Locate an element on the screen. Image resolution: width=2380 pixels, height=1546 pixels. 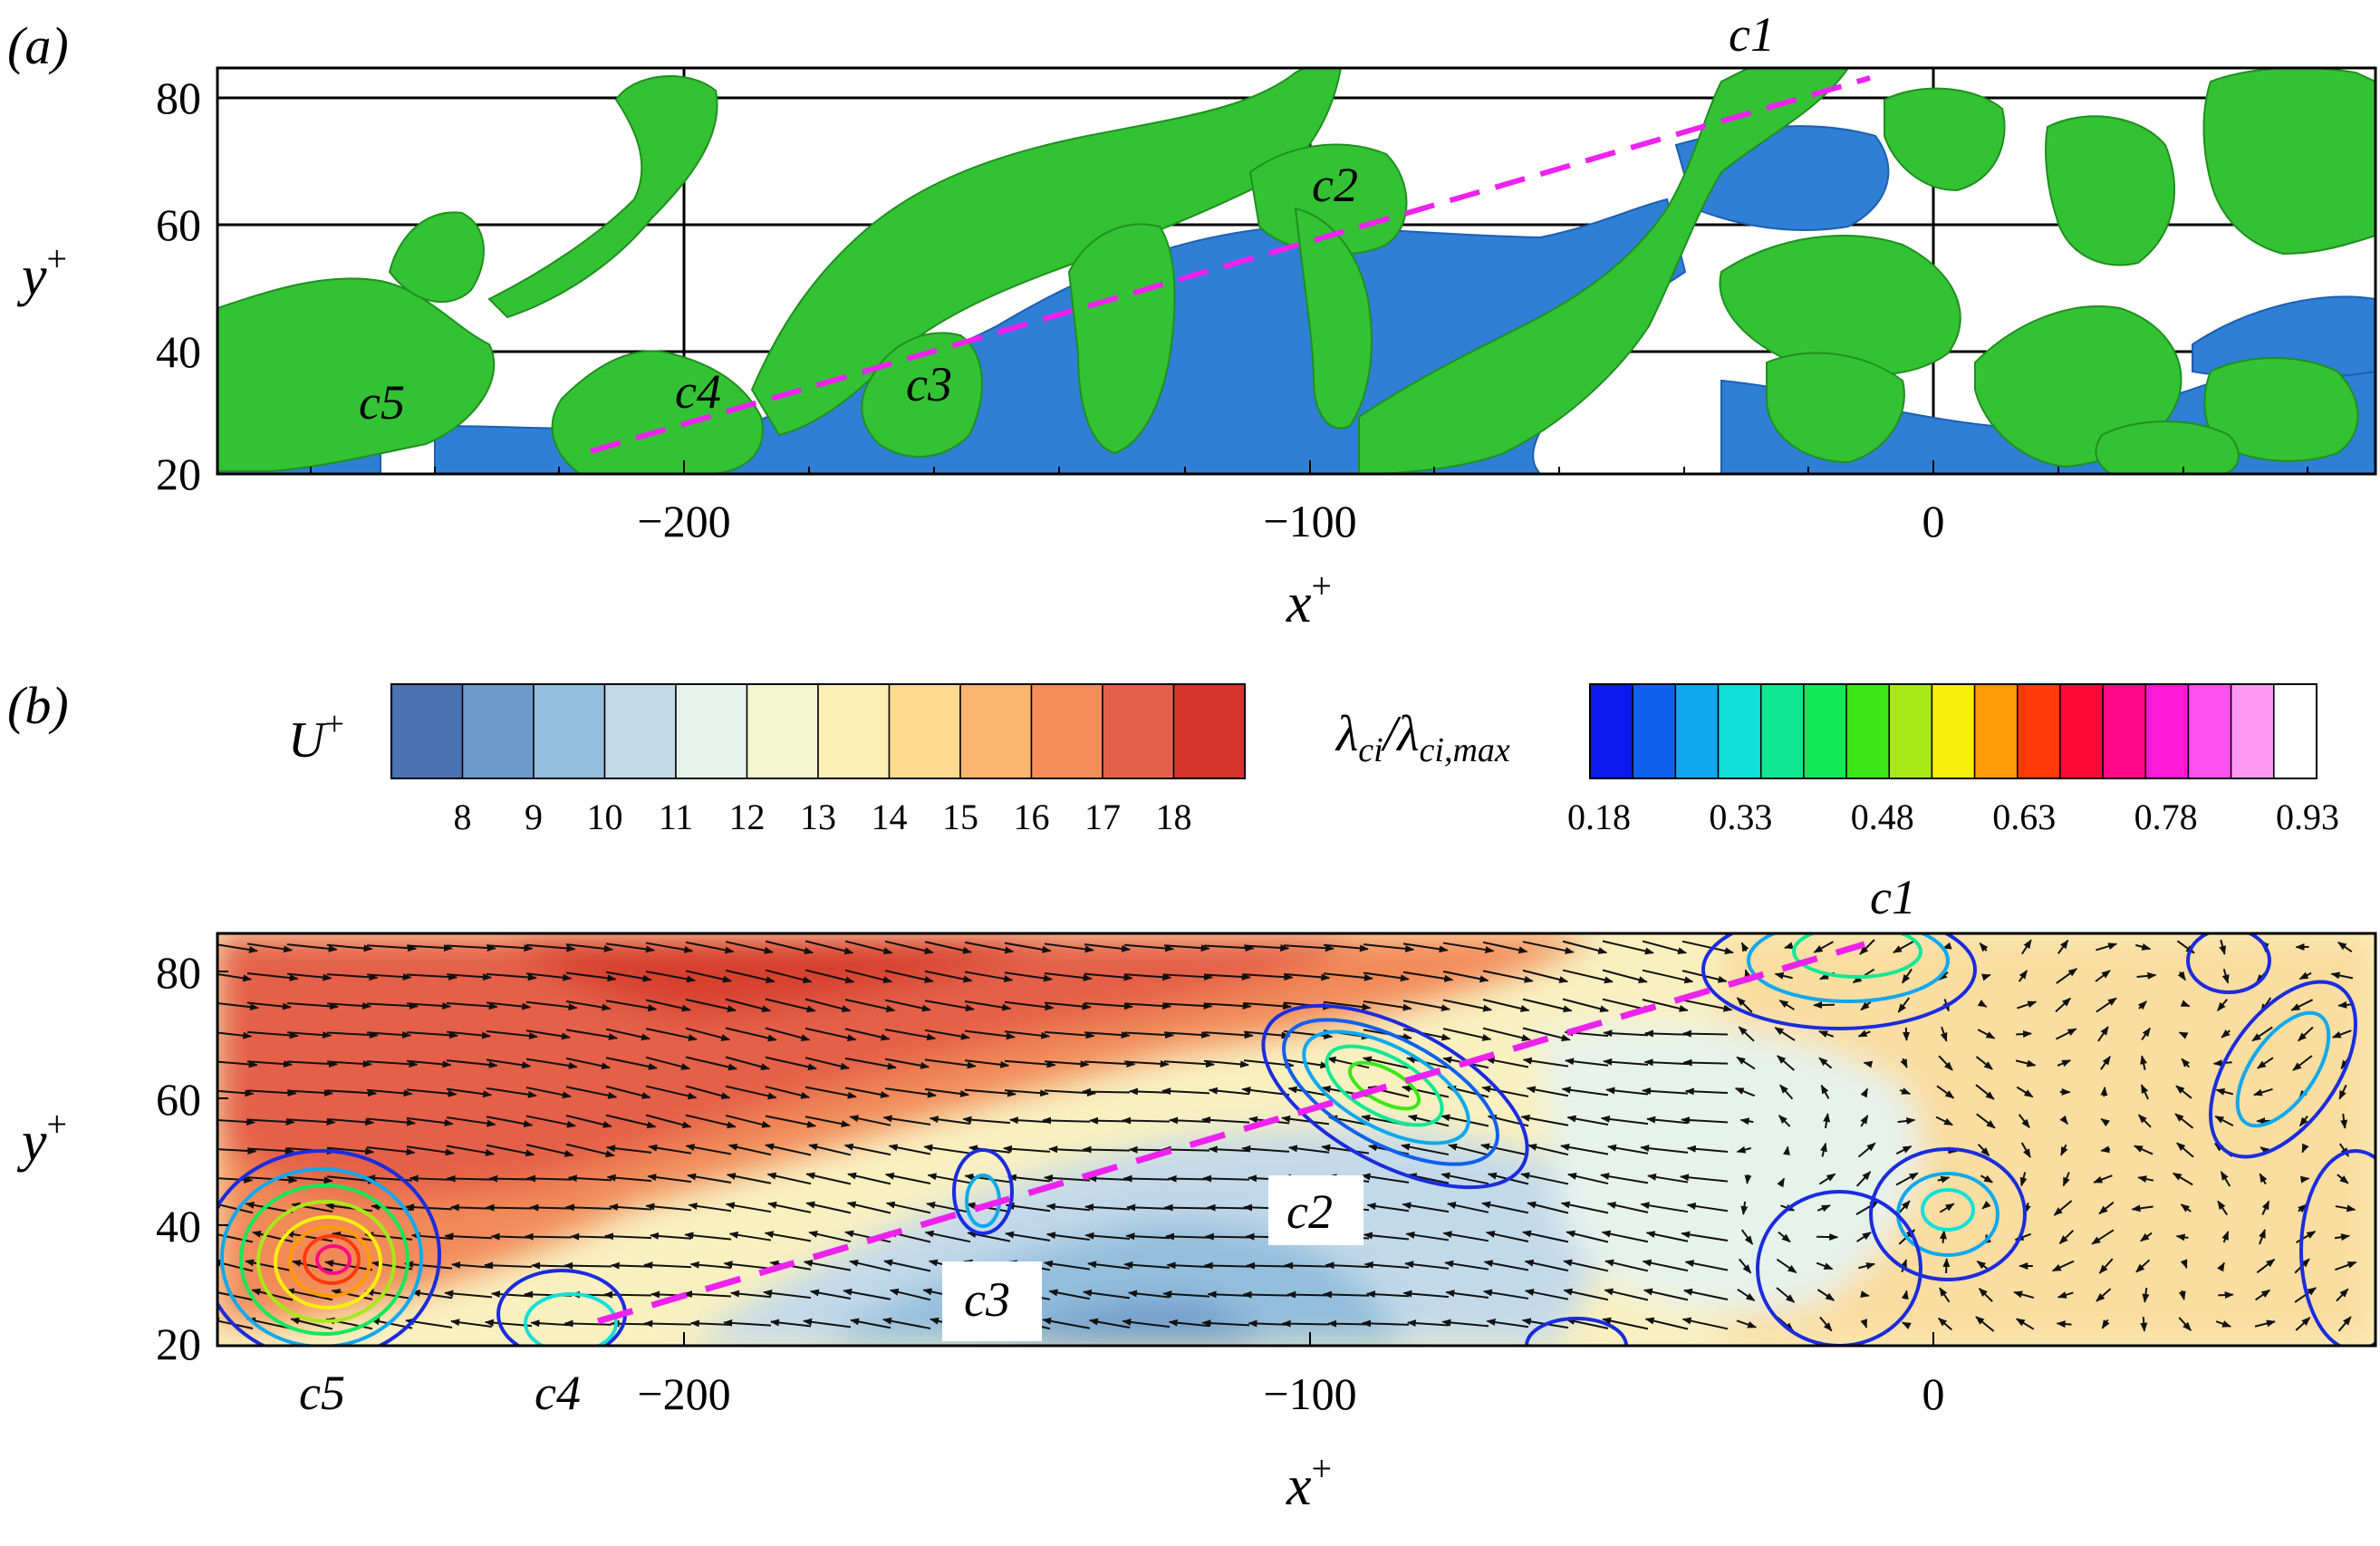
colorbar-u-tick: 11 is located at coordinates (677, 817).